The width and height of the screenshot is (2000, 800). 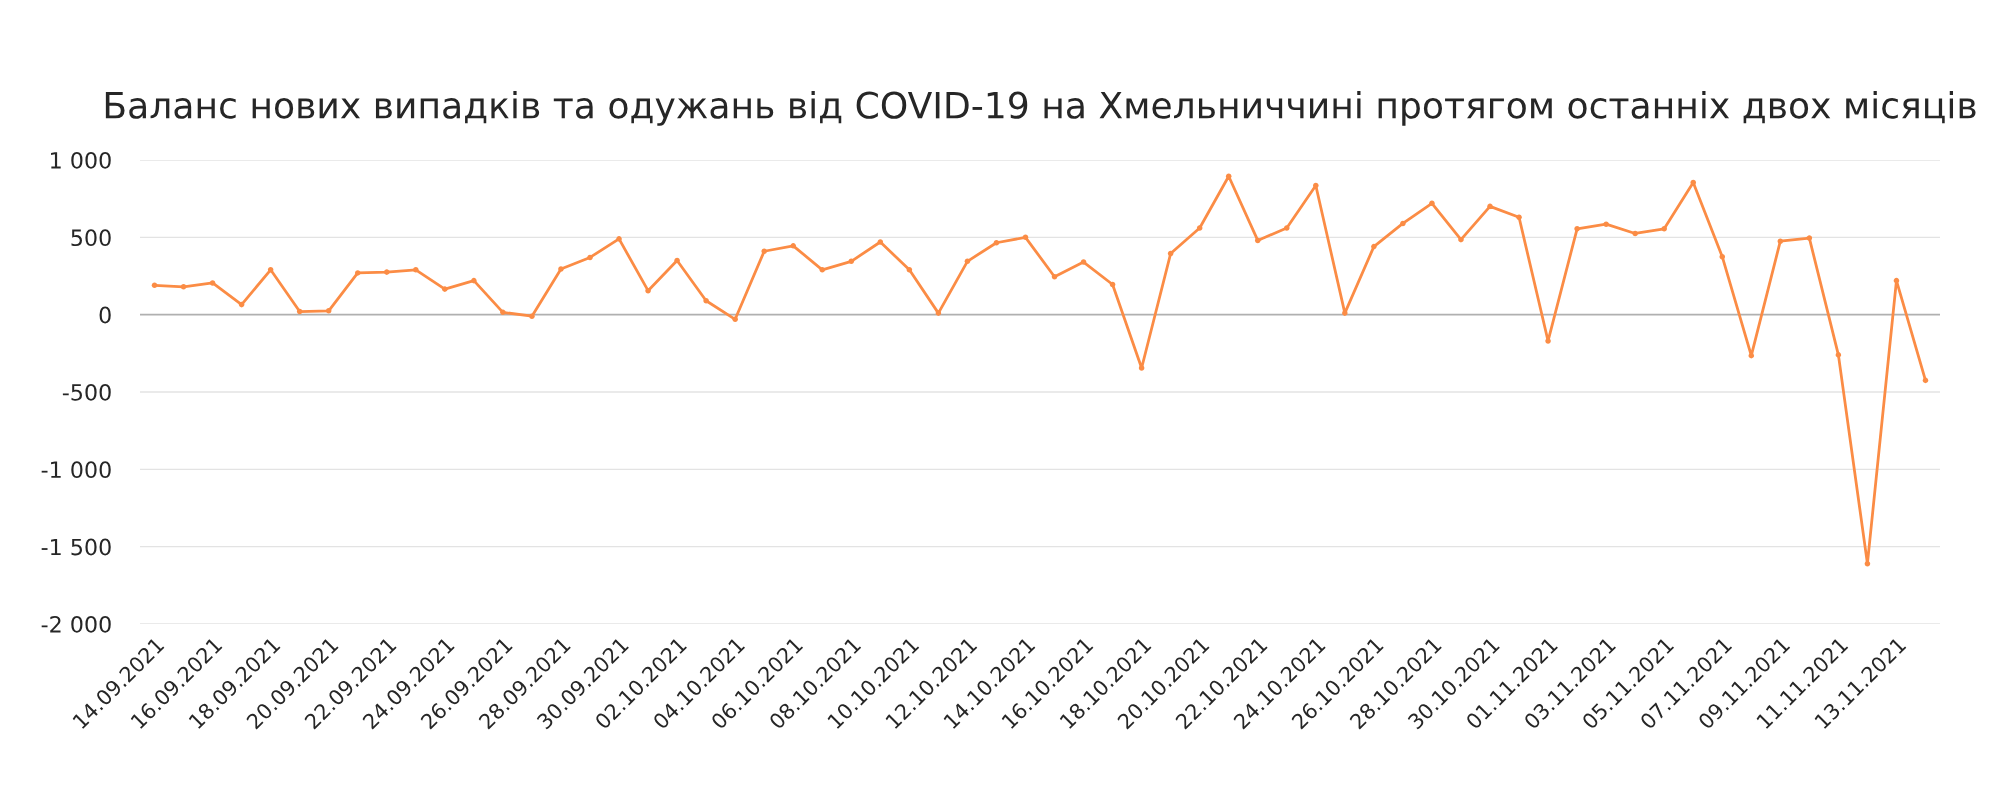 I want to click on y-tick-label: 1 000, so click(x=81, y=160).